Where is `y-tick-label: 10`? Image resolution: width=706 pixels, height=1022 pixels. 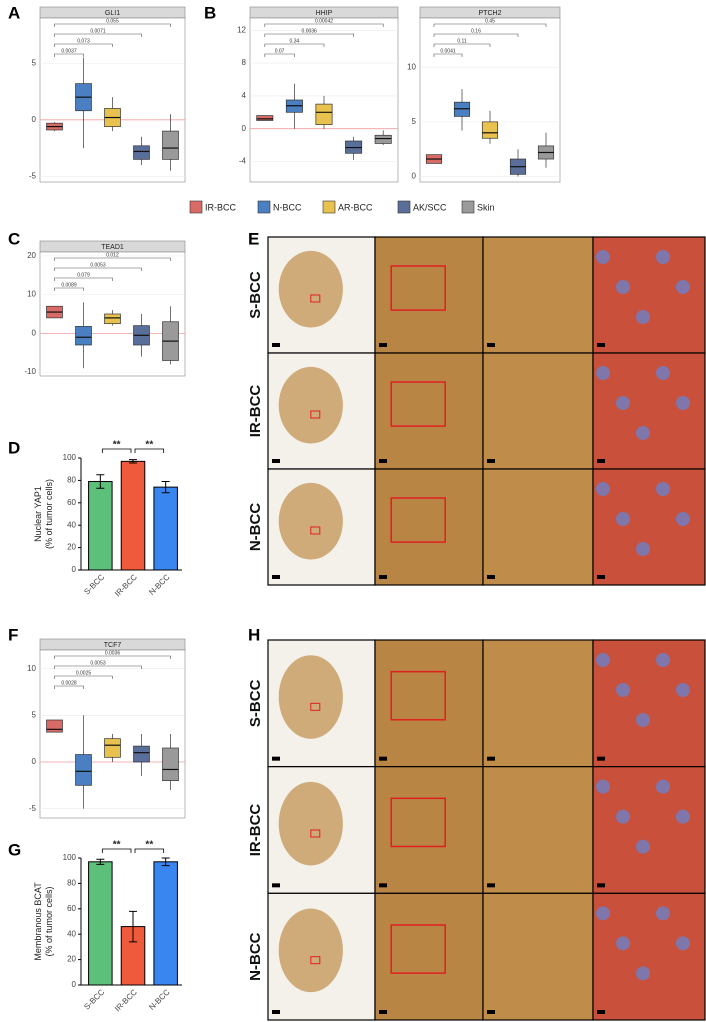 y-tick-label: 10 is located at coordinates (31, 668).